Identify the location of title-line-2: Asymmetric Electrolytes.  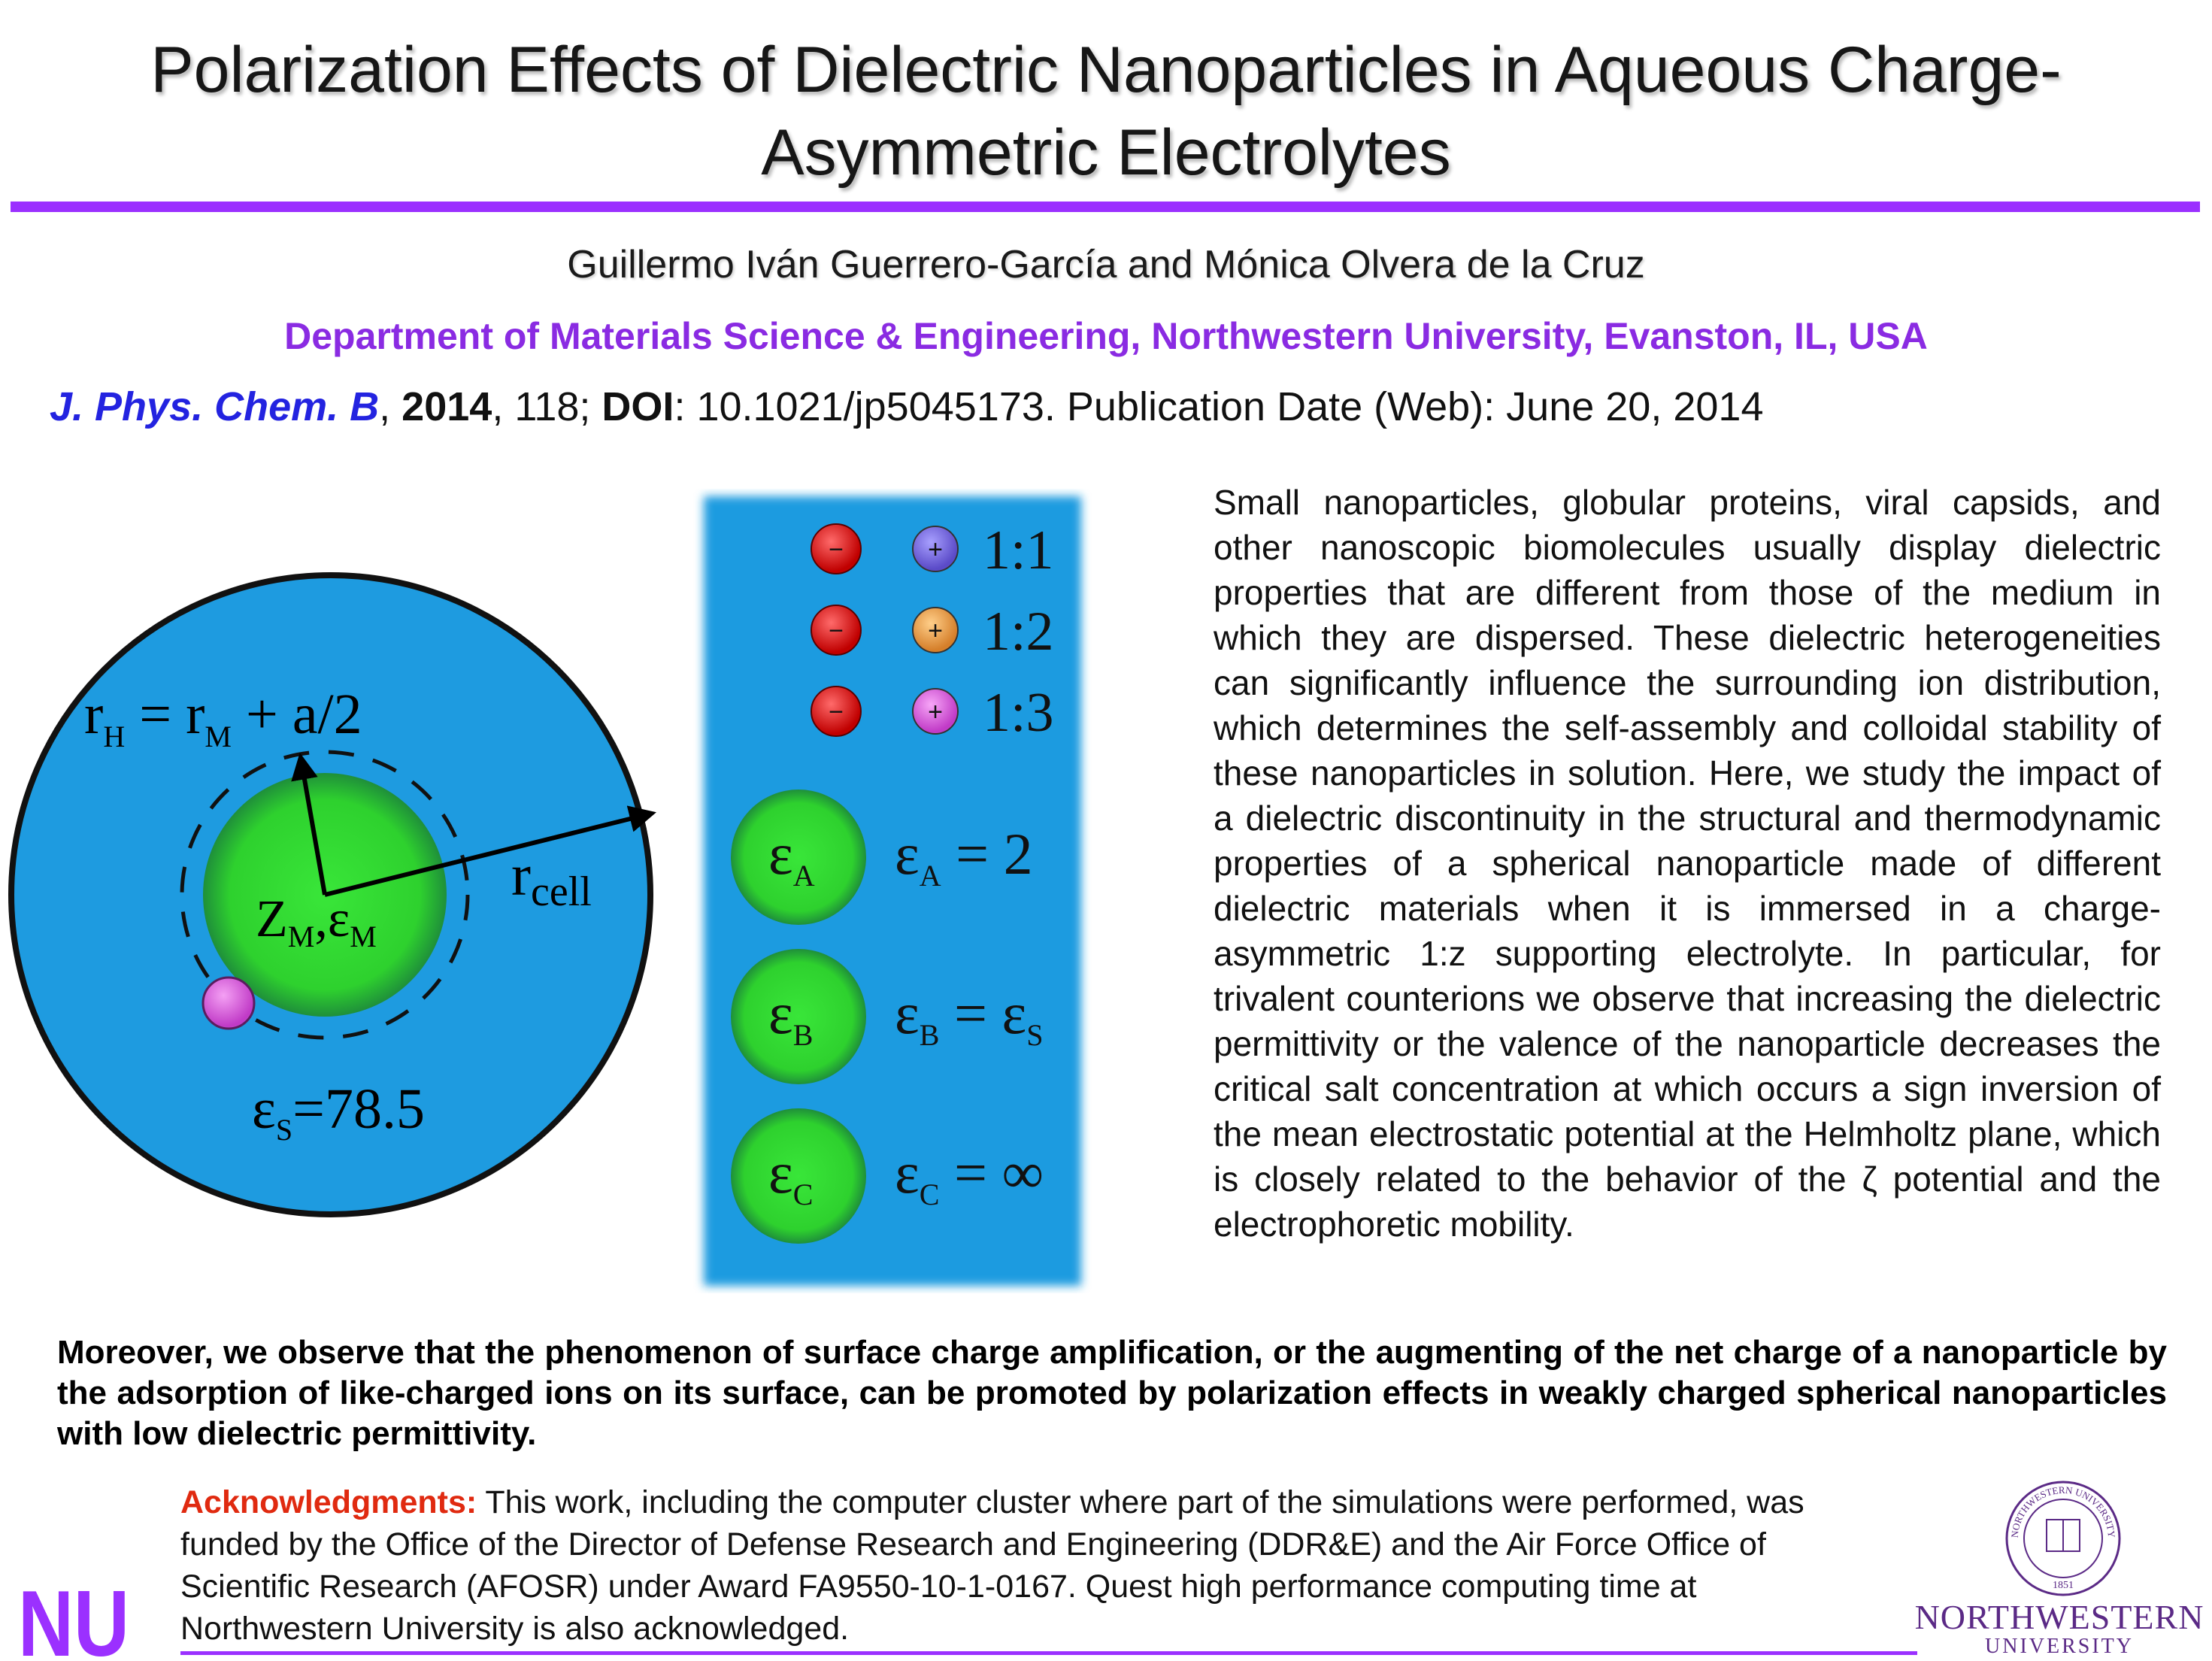
(1106, 153).